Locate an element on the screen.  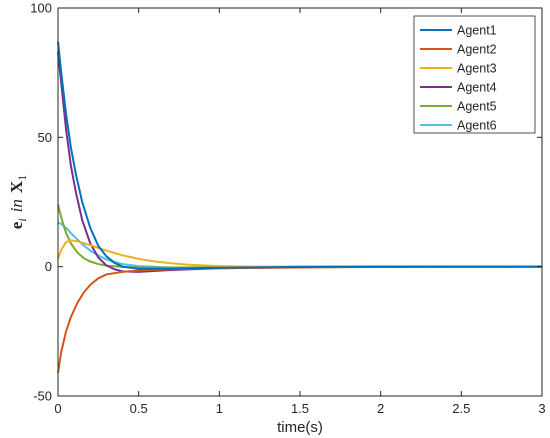
x-tick-label: 2.5 is located at coordinates (461, 408).